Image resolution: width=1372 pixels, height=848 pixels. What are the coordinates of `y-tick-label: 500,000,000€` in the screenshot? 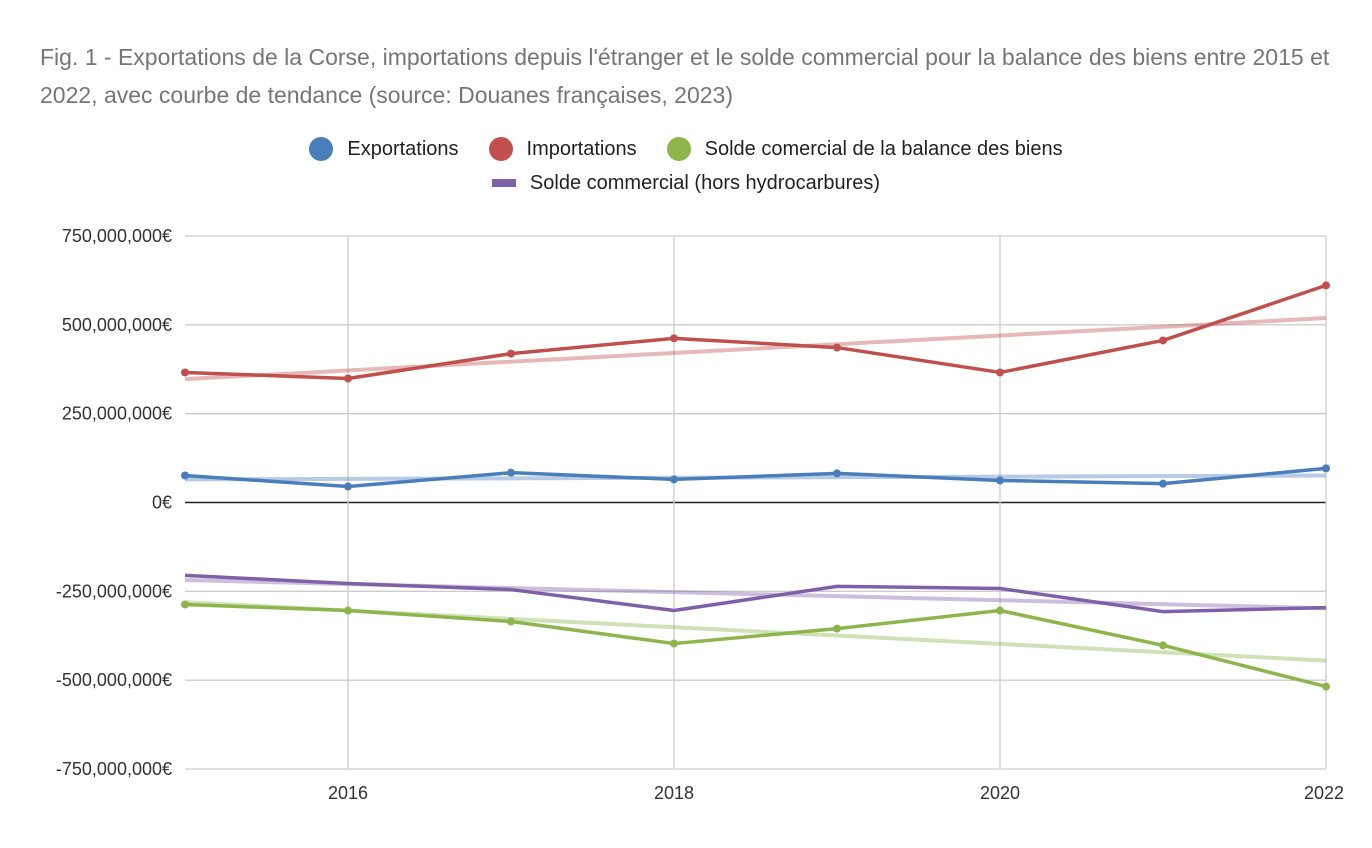 It's located at (117, 325).